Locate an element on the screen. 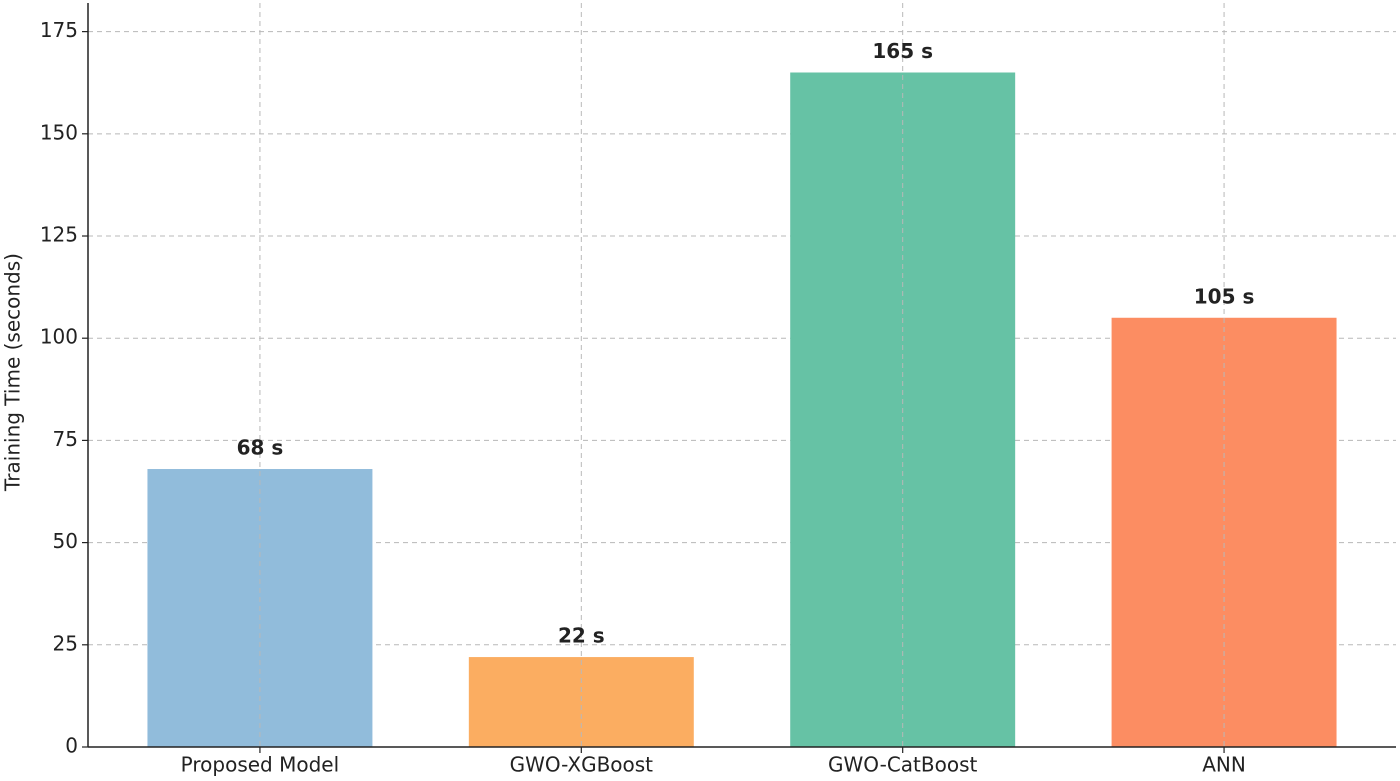 This screenshot has width=1400, height=781. x-tick-label: ANN is located at coordinates (1224, 765).